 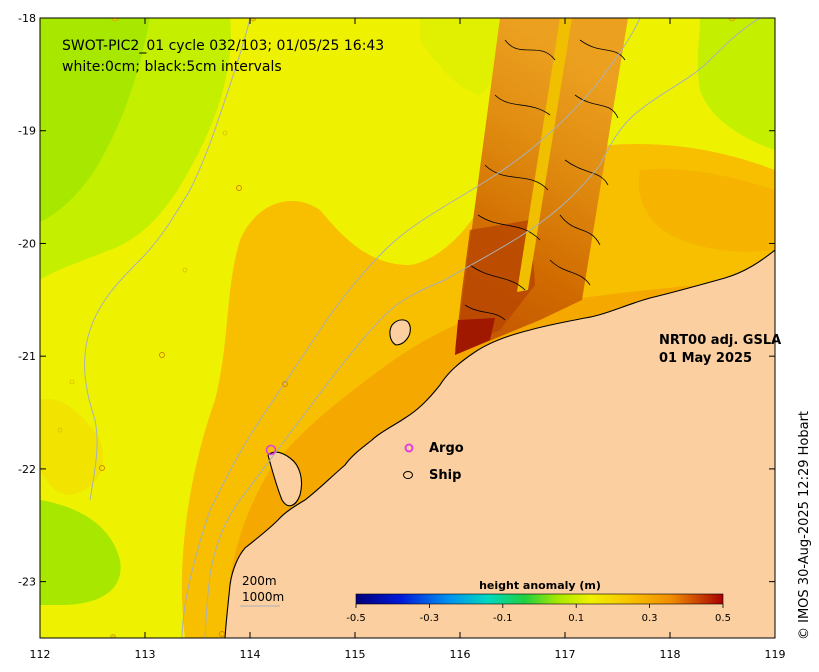 I want to click on ocean-high-region-west, so click(x=72, y=447).